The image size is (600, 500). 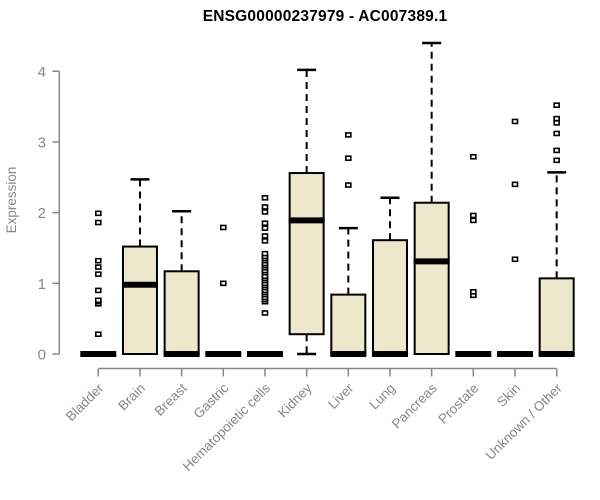 What do you see at coordinates (473, 255) in the screenshot?
I see `boxplot-prostate` at bounding box center [473, 255].